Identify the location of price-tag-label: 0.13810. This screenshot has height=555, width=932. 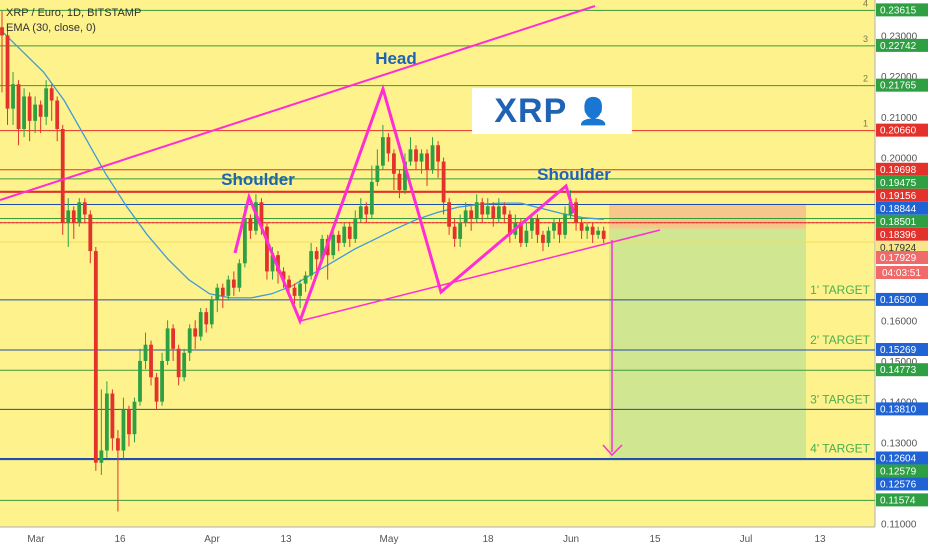
(898, 409).